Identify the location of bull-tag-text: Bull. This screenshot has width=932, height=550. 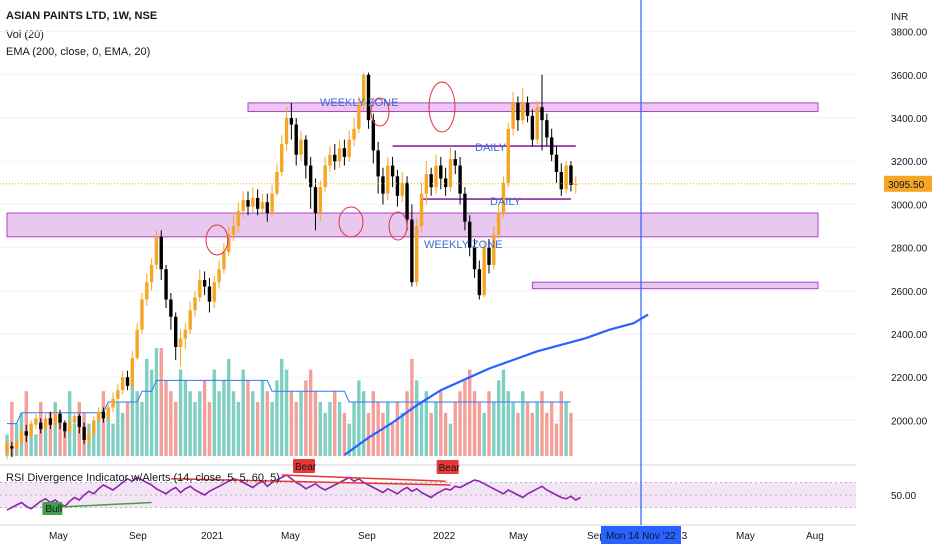
(53, 509).